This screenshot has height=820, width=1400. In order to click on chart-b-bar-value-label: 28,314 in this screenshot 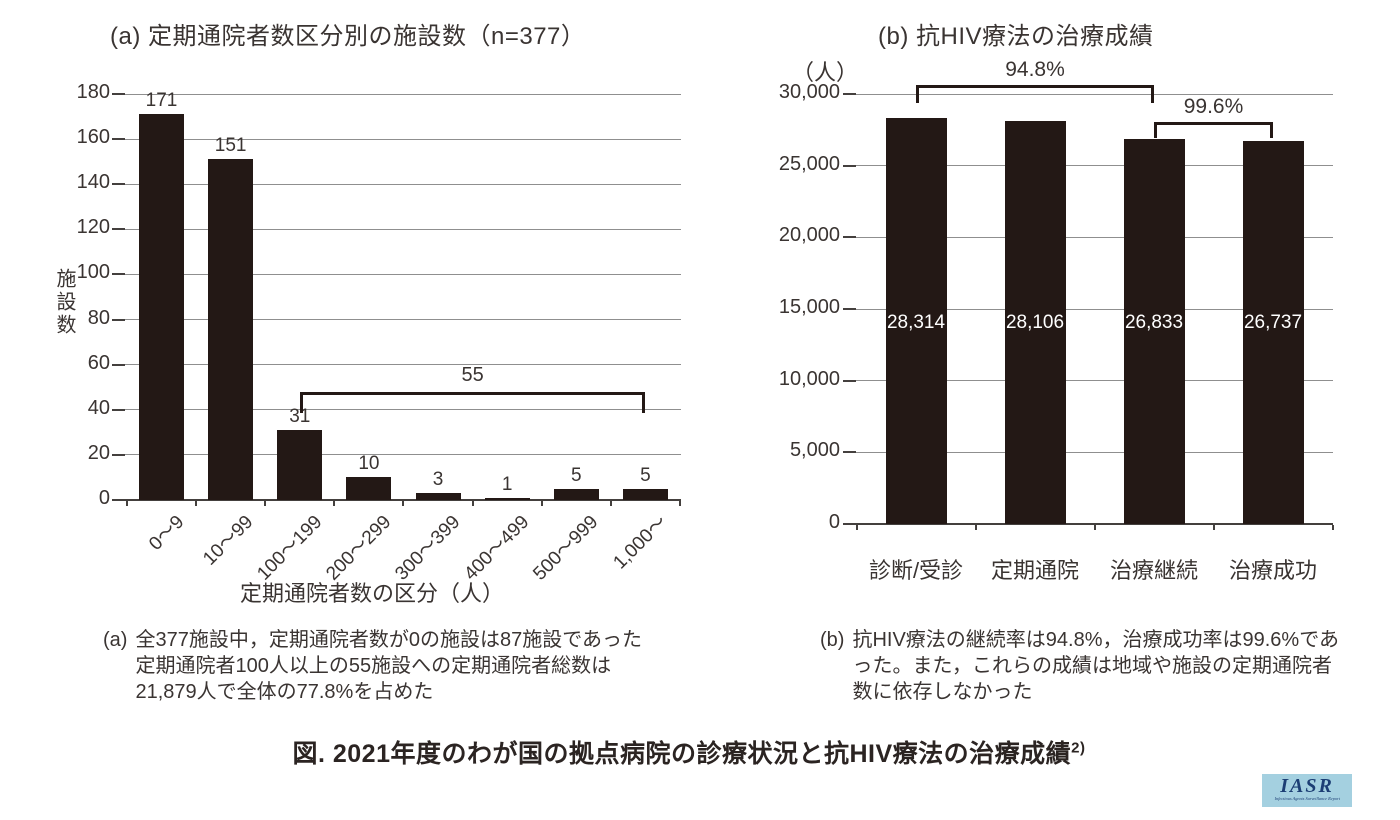, I will do `click(916, 322)`.